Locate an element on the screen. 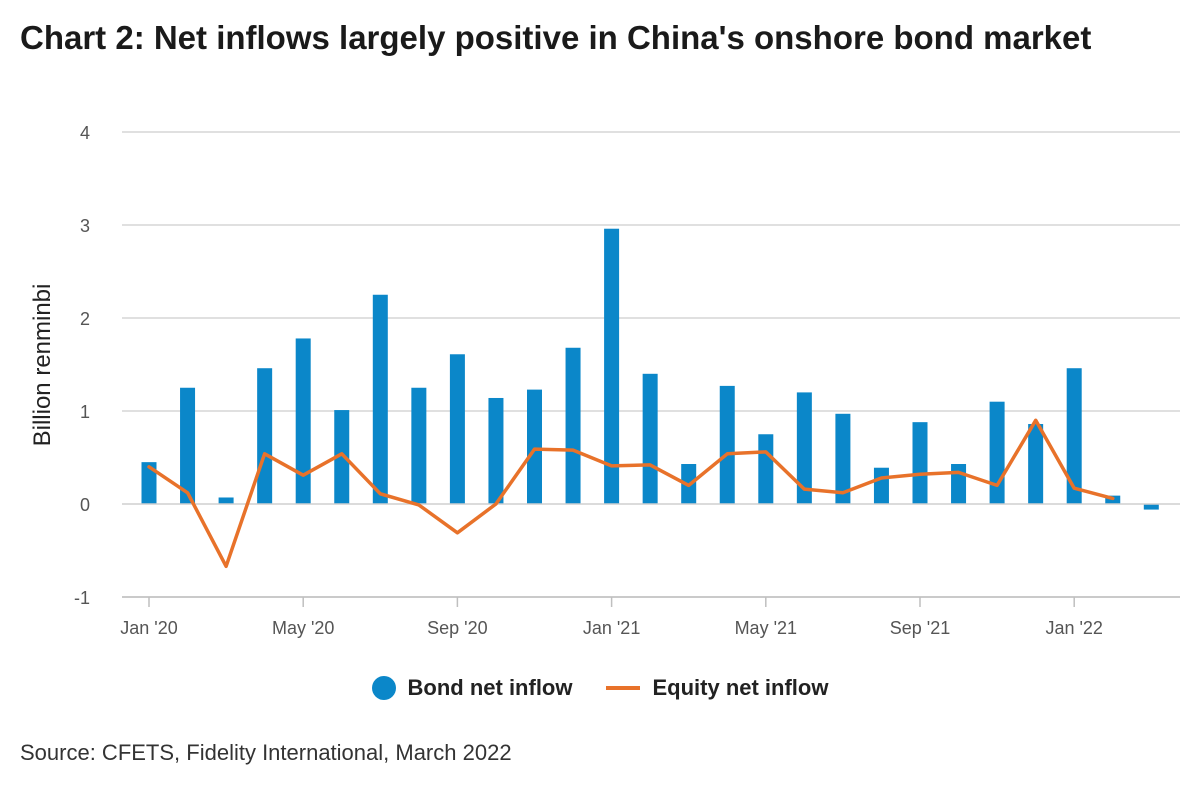 The width and height of the screenshot is (1200, 800). x-tick-label: Sep '21 is located at coordinates (920, 628).